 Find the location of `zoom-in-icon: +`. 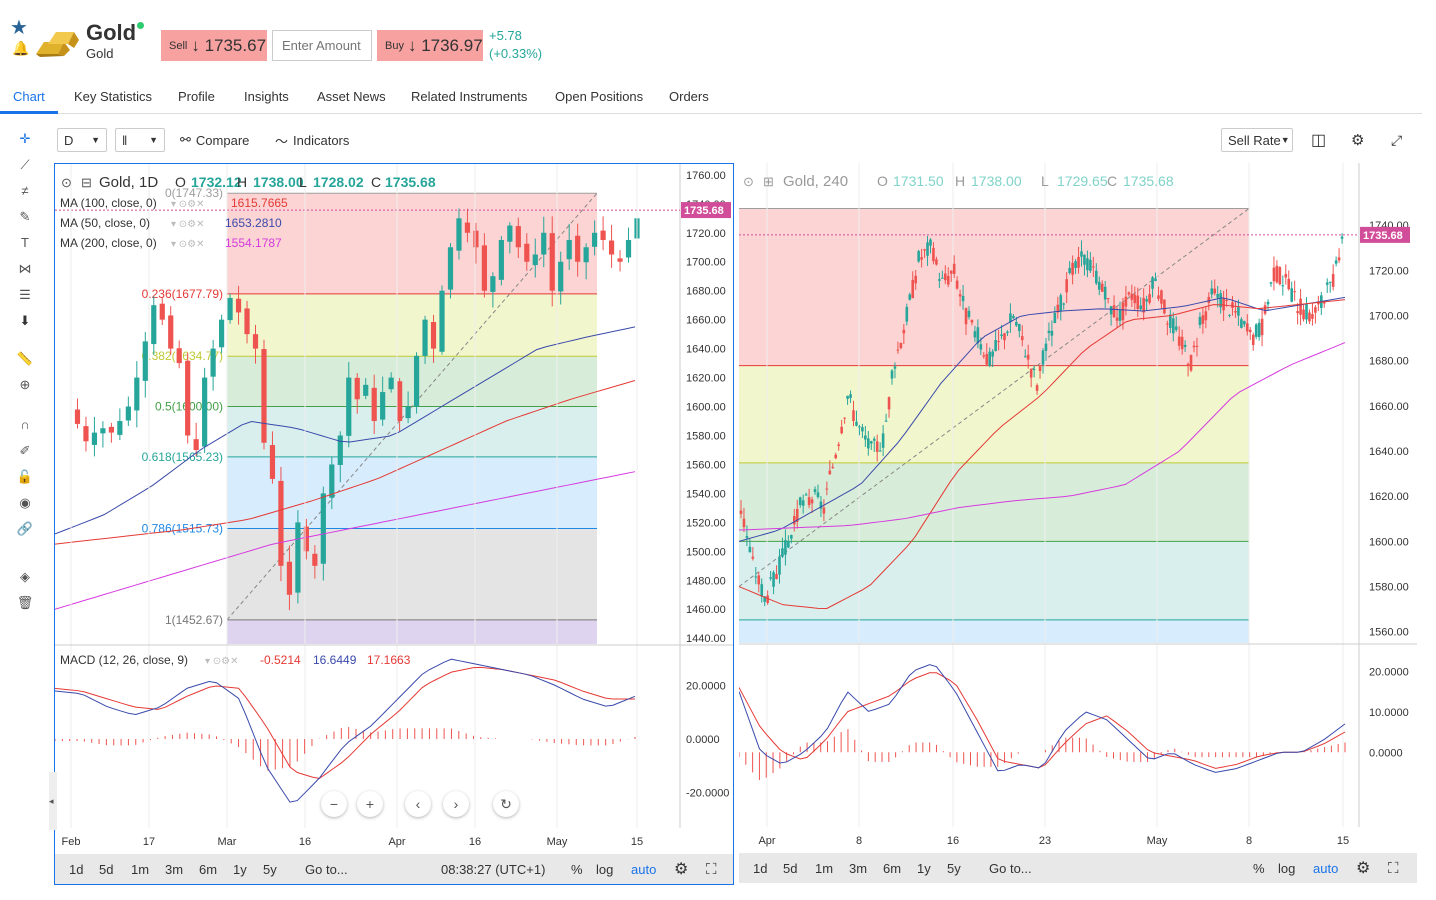

zoom-in-icon: + is located at coordinates (370, 804).